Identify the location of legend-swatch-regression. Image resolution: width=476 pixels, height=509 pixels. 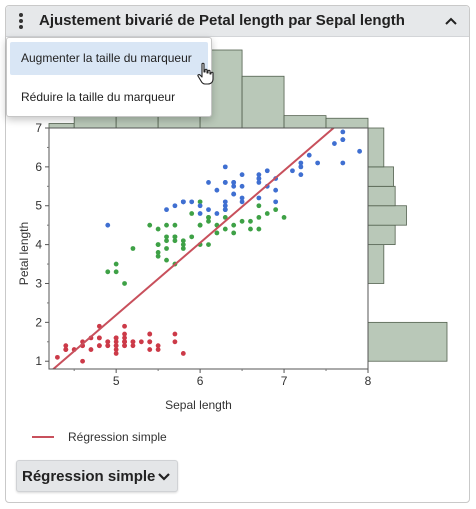
(43, 437).